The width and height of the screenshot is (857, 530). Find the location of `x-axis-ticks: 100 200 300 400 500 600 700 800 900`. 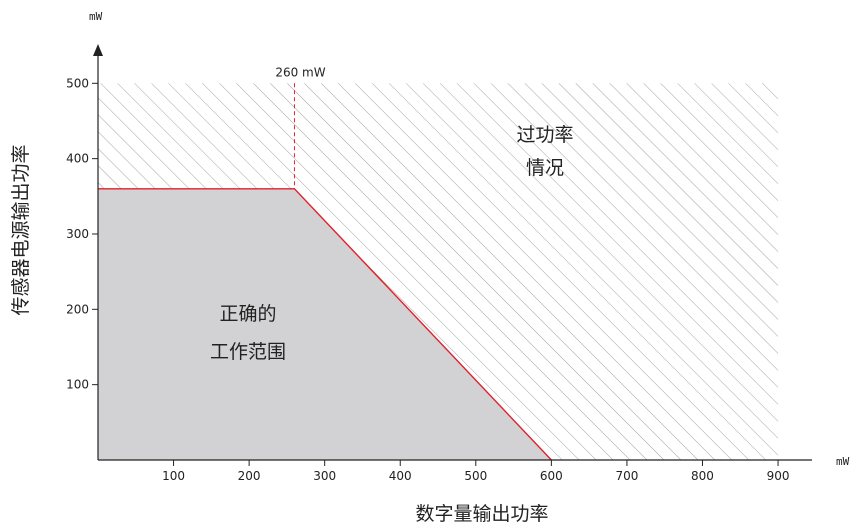

x-axis-ticks: 100 200 300 400 500 600 700 800 900 is located at coordinates (475, 471).